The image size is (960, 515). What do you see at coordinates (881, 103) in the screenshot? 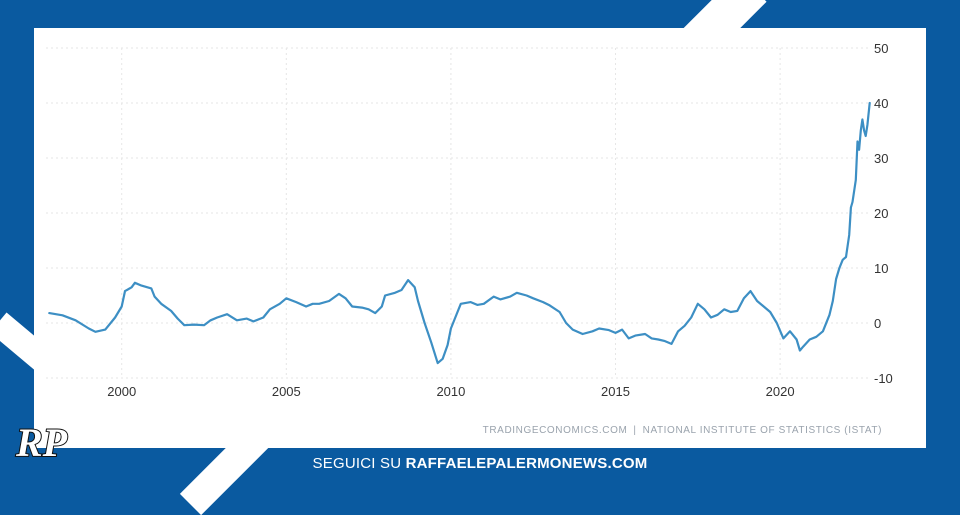
I see `y-tick-label: 40` at bounding box center [881, 103].